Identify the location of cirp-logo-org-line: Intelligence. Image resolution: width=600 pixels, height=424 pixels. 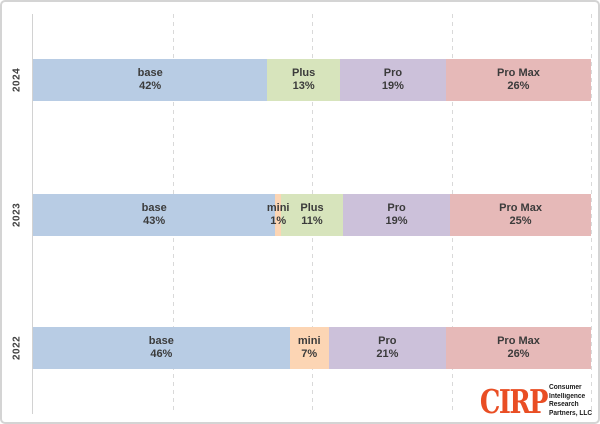
(567, 396).